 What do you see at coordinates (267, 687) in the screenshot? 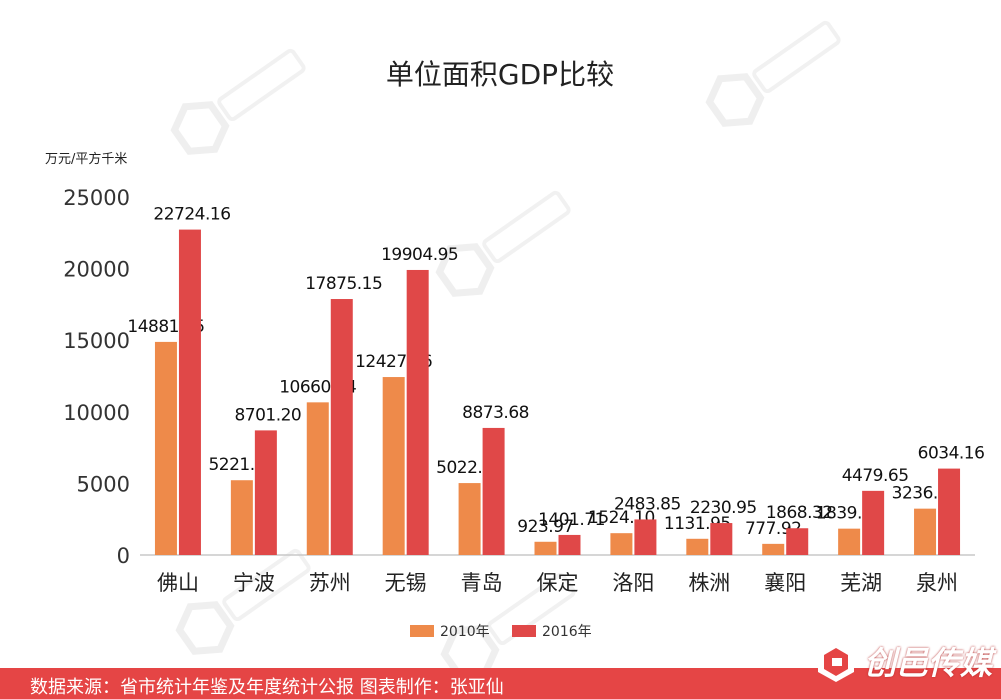
I see `footer-source-text: 数据来源：省市统计年鉴及年度统计公报 图表制作：张亚仙` at bounding box center [267, 687].